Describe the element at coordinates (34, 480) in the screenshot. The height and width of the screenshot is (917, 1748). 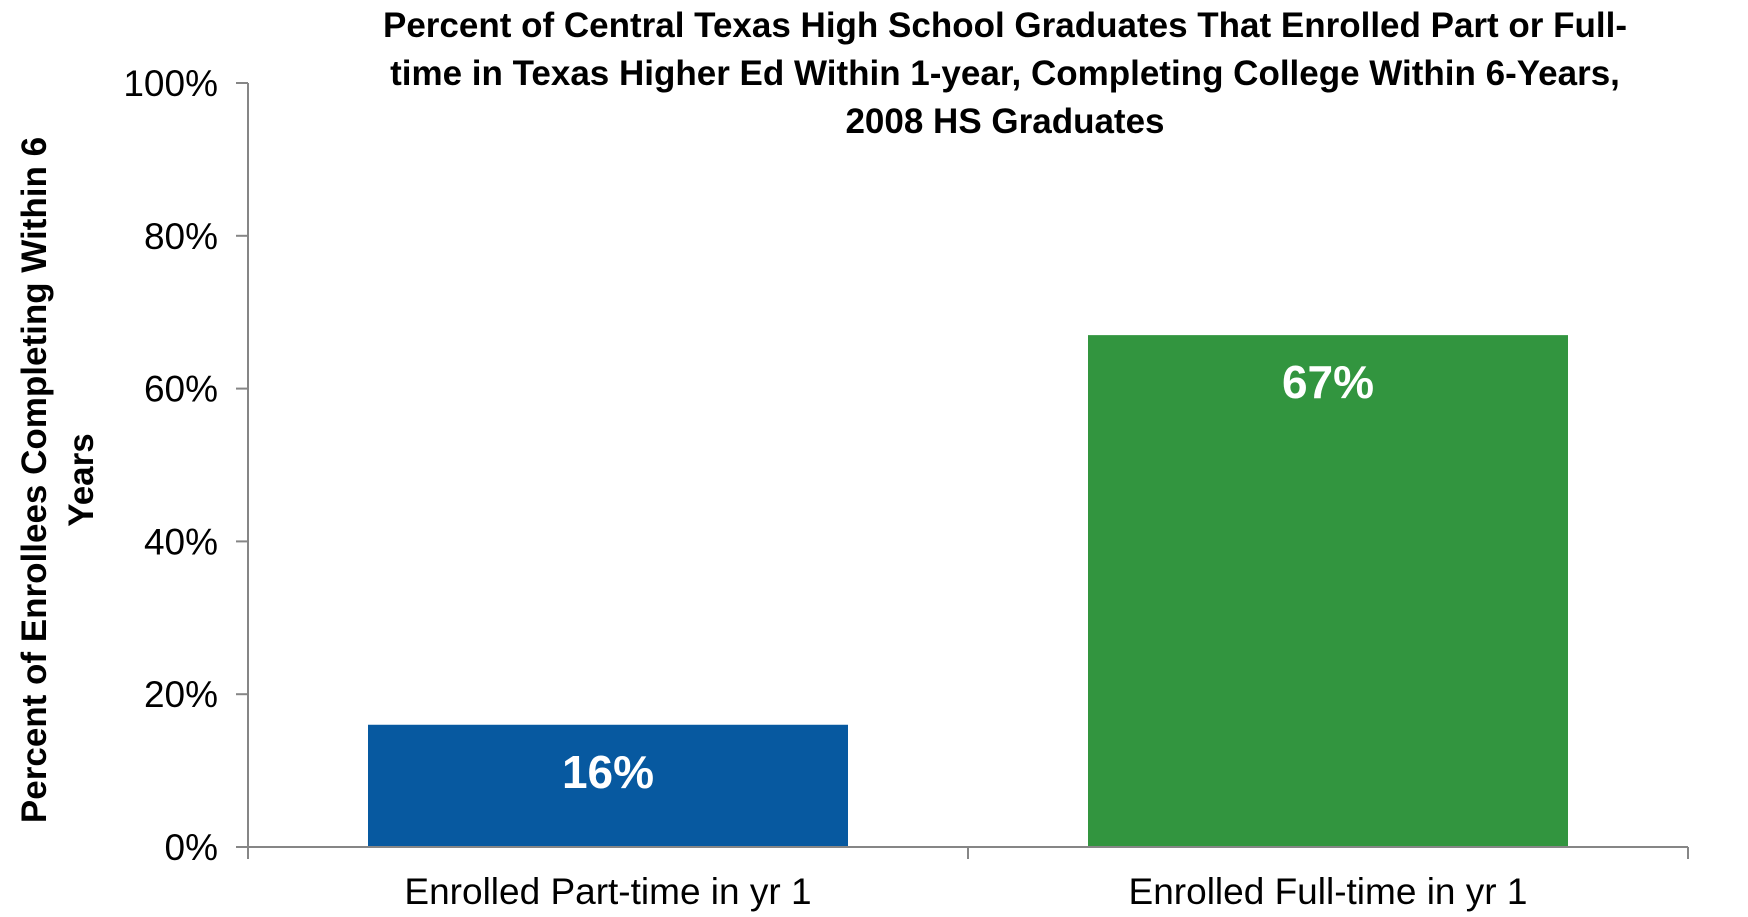
I see `y-axis-label-line-1: Percent of Enrollees Completing Within 6` at that location.